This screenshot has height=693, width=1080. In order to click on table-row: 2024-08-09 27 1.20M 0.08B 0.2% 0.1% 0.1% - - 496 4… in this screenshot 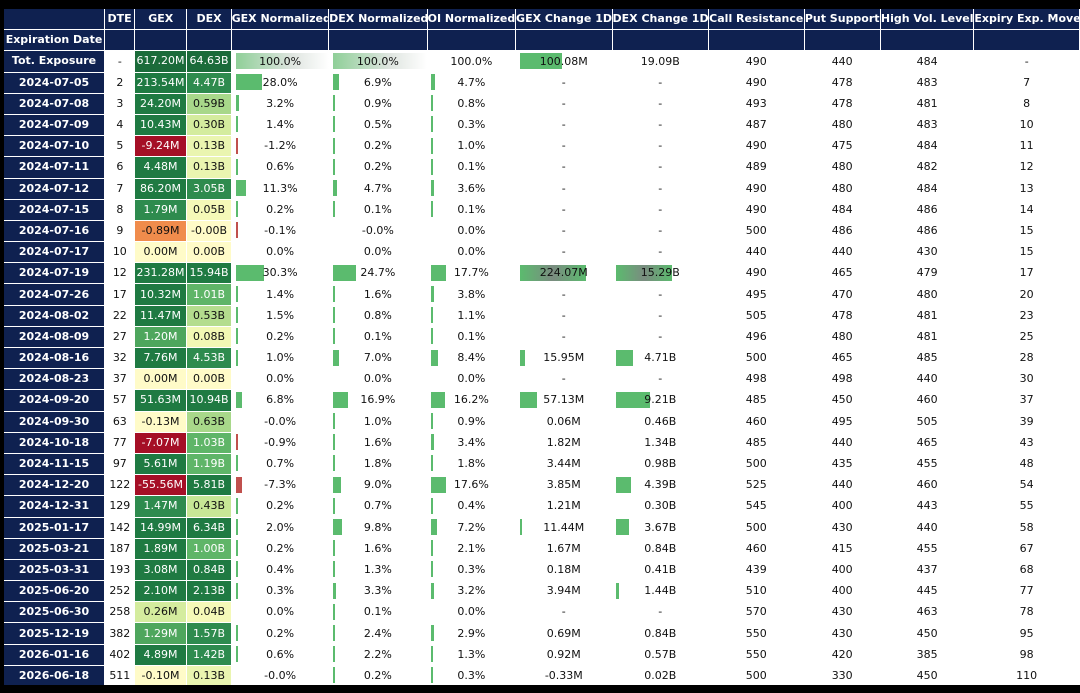, I will do `click(542, 337)`.